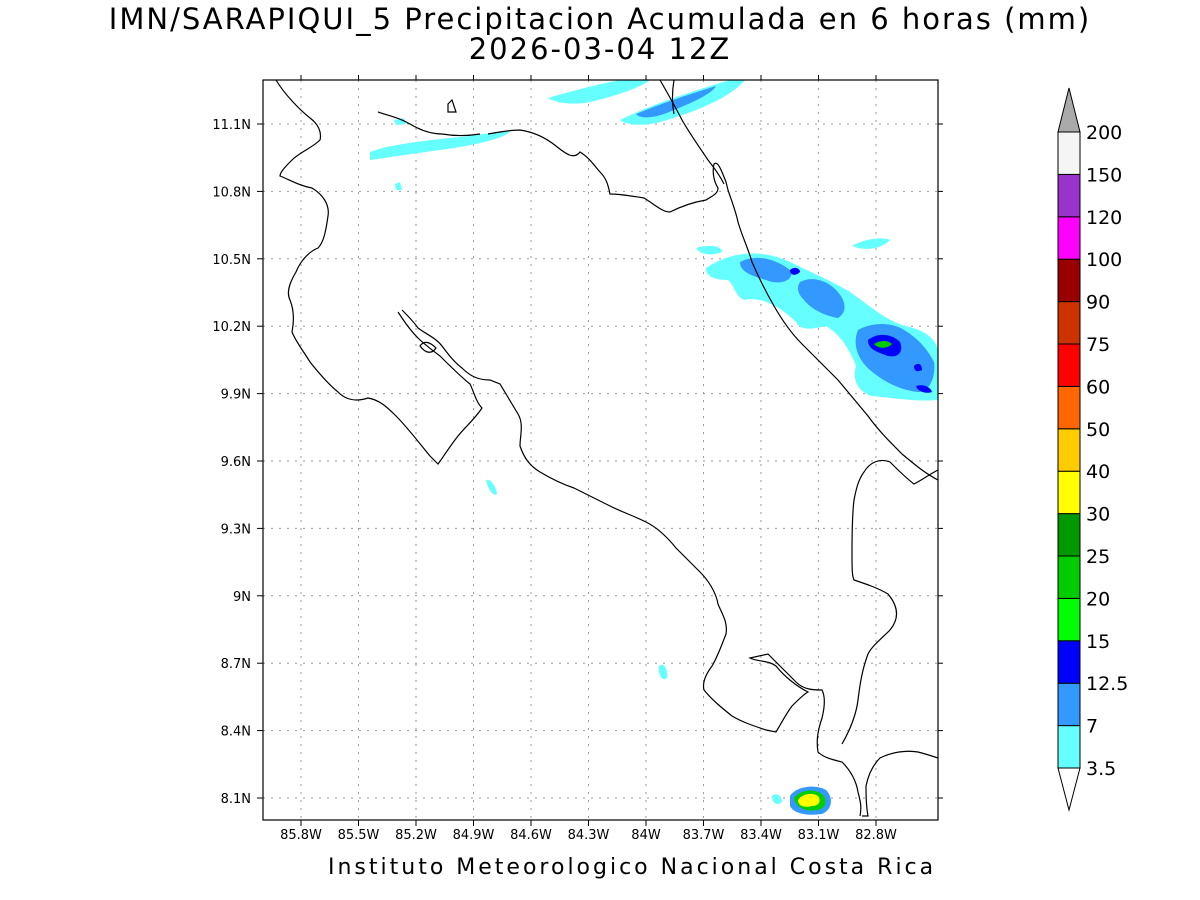 This screenshot has height=900, width=1200. I want to click on lat-tick-label: 8.7N, so click(236, 664).